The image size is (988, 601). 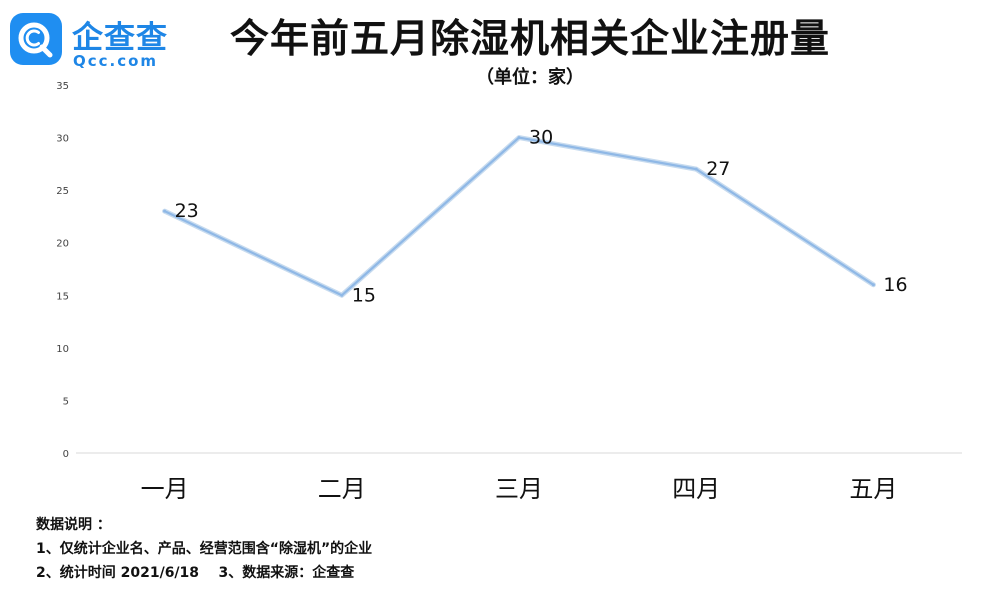 What do you see at coordinates (519, 489) in the screenshot?
I see `x-tick-label: 三月` at bounding box center [519, 489].